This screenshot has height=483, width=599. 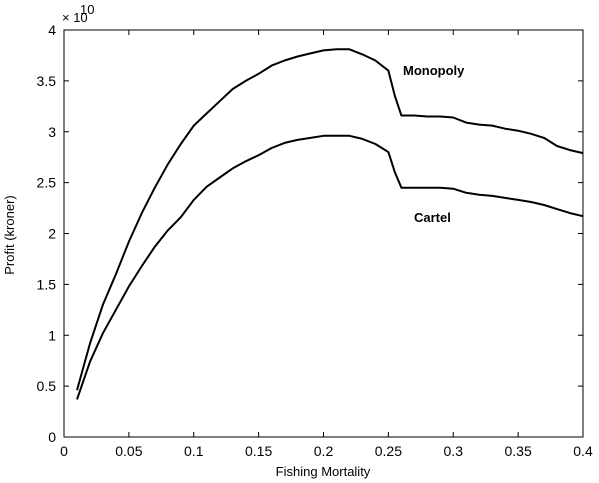 I want to click on x-tick-label: 0.2, so click(x=324, y=451).